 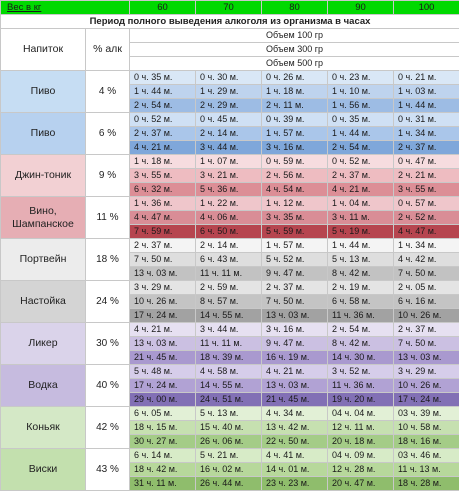 I want to click on time-cell: 11 ч. 36 м., so click(x=361, y=316).